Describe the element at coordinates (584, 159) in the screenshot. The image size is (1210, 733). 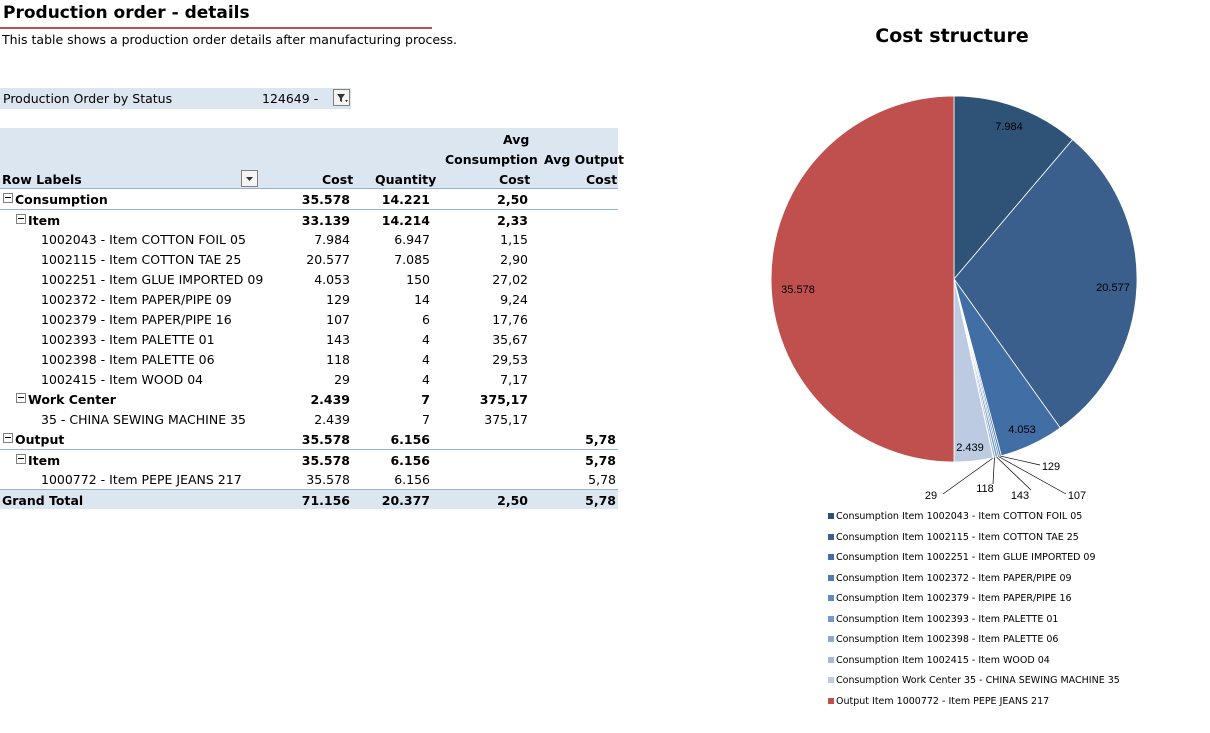
I see `header-avg-output-1: Avg Output` at that location.